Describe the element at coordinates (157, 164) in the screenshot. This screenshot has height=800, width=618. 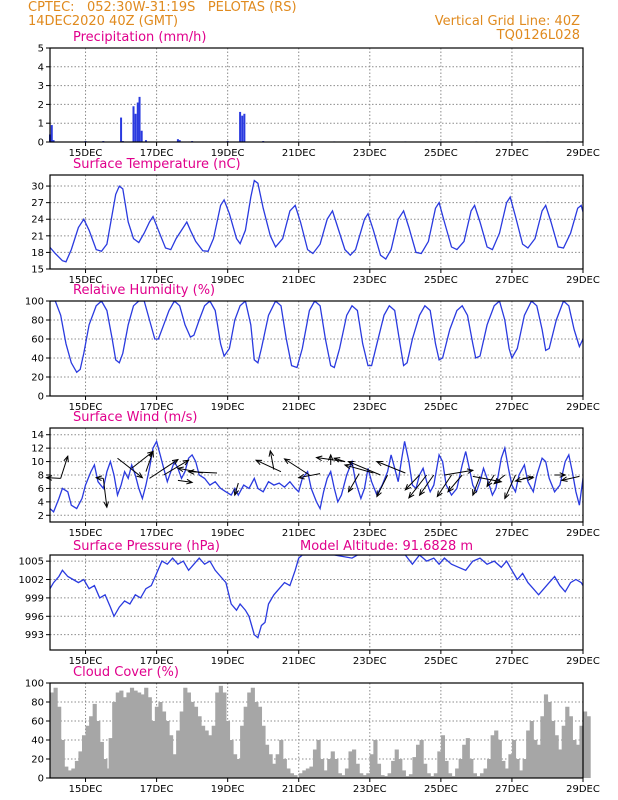
I see `temp-panel-title: Surface Temperature (nC)` at that location.